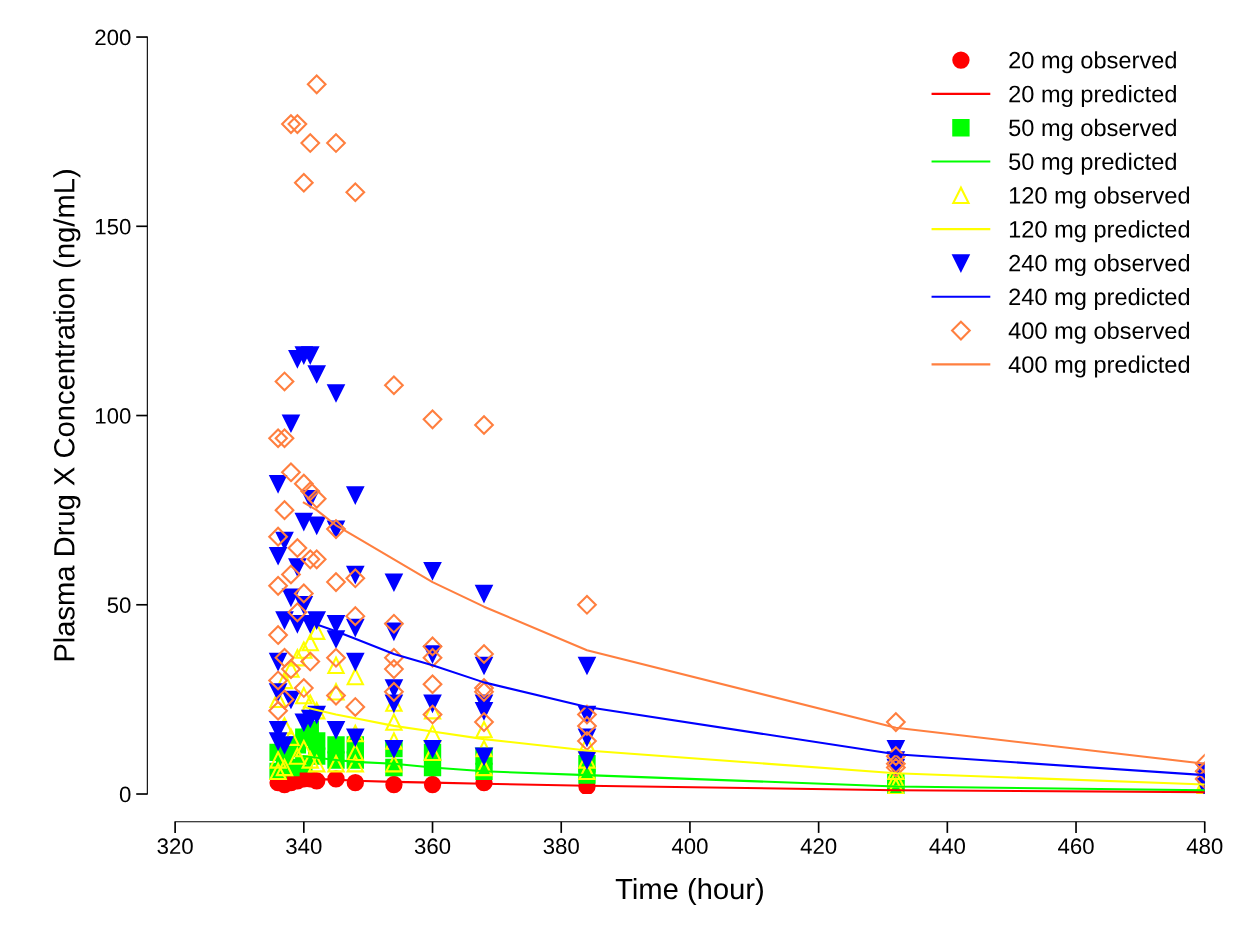  I want to click on legend-label: 50 mg observed, so click(1092, 129).